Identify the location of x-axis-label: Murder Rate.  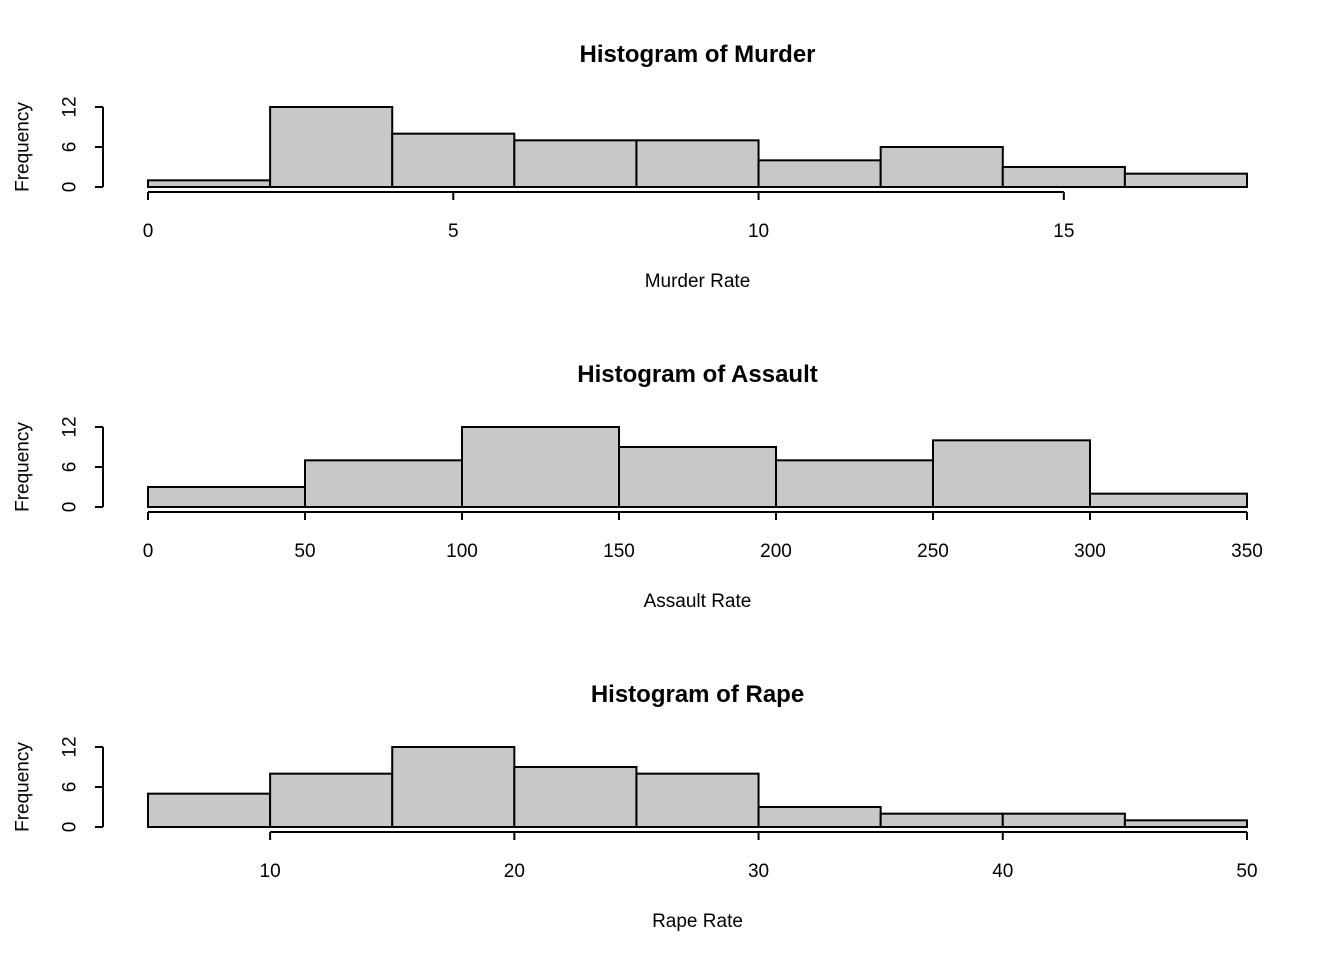
(698, 281).